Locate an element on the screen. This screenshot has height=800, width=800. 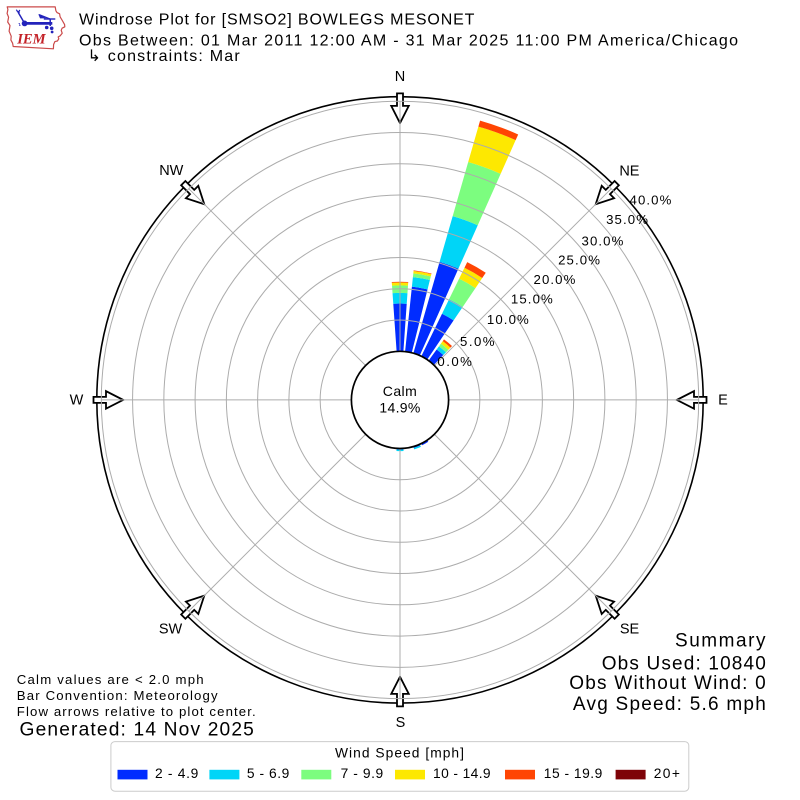
svg-text: 35.0% is located at coordinates (627, 219).